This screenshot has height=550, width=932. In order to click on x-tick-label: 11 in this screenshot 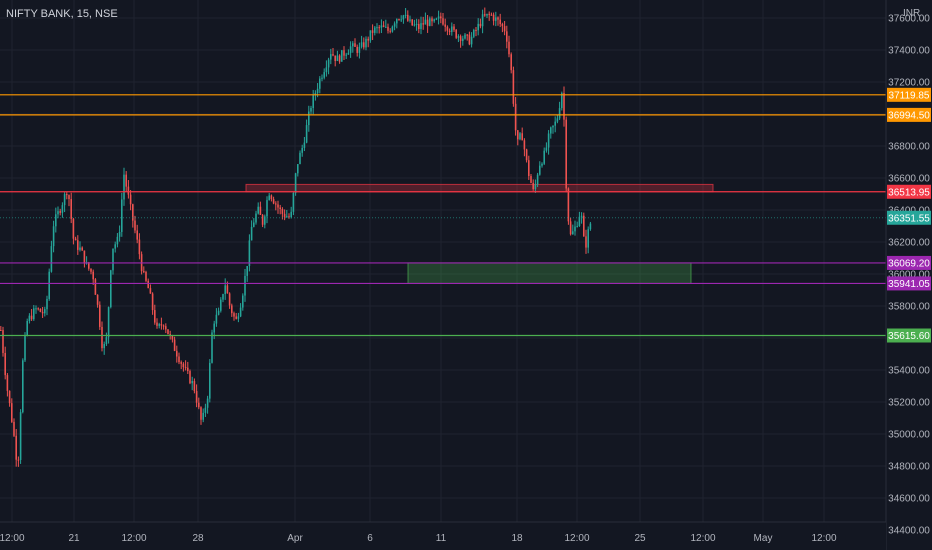, I will do `click(441, 538)`.